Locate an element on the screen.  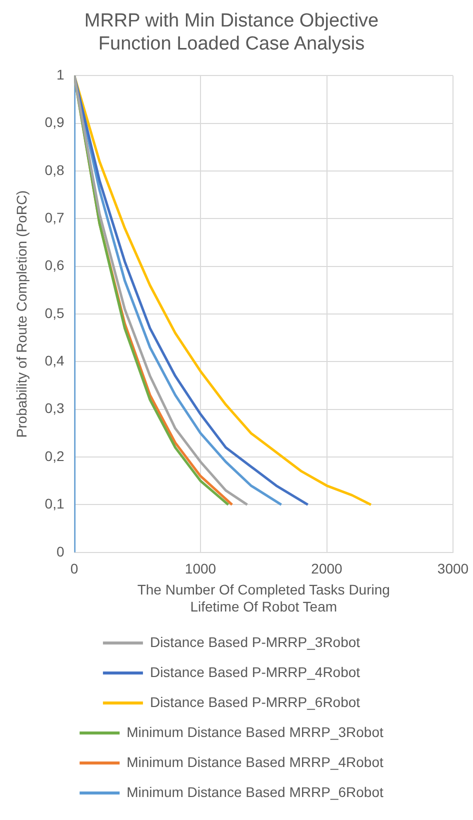
x-tick-label: 3000 is located at coordinates (453, 568).